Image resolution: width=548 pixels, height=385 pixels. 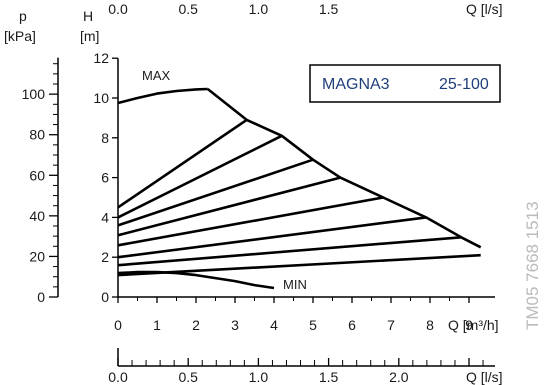 What do you see at coordinates (188, 9) in the screenshot?
I see `q-ls-top-tick-label: 0.5` at bounding box center [188, 9].